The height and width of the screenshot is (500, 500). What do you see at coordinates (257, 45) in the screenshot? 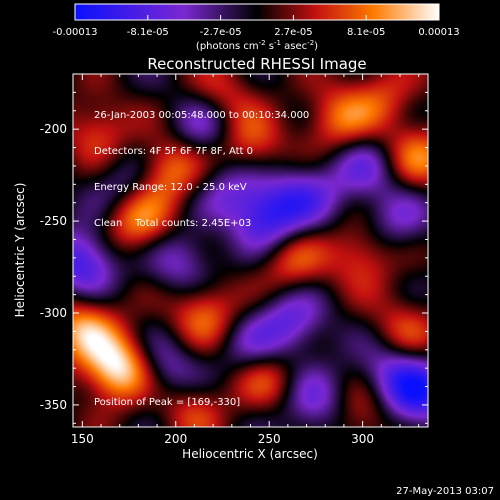
I see `colorbar-units-label: (photons cm-2 s-1 asec-2)` at bounding box center [257, 45].